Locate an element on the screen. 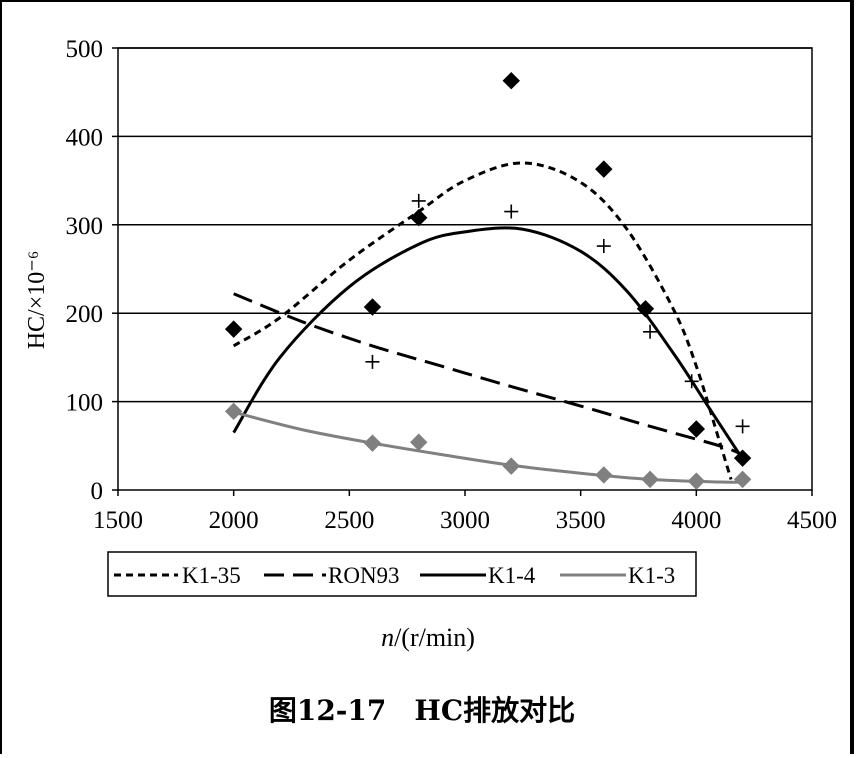  x-tick-label: 4500 is located at coordinates (812, 520).